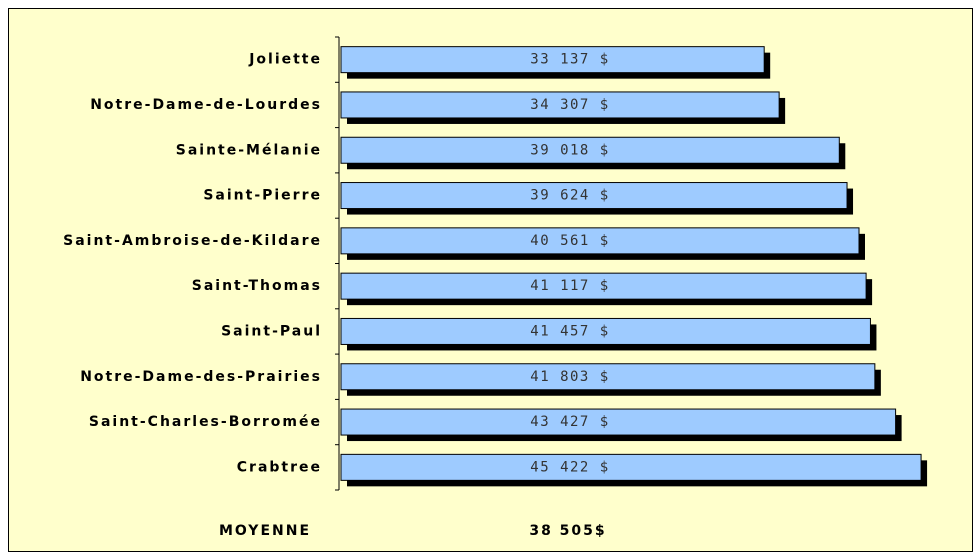 The image size is (974, 558). Describe the element at coordinates (262, 196) in the screenshot. I see `category-label: Saint-Pierre` at that location.